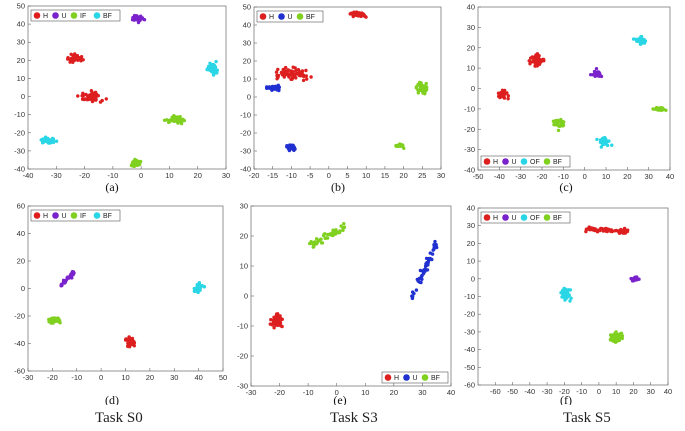 Image resolution: width=685 pixels, height=431 pixels. Describe the element at coordinates (422, 175) in the screenshot. I see `x-tick-label: 25` at that location.